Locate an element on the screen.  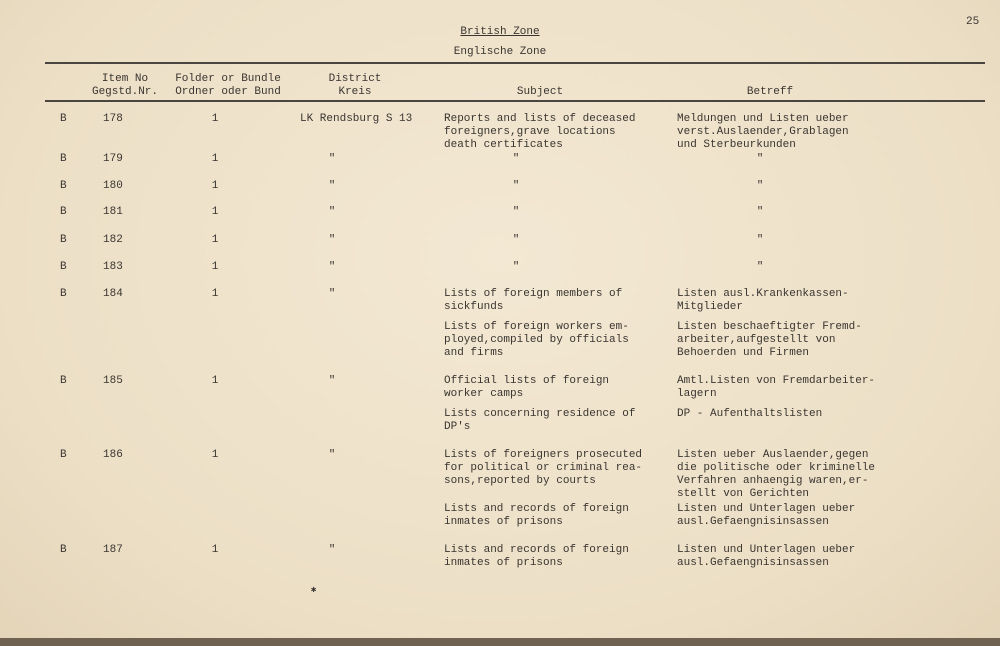
subject-line: death certificates is located at coordinates (503, 145).